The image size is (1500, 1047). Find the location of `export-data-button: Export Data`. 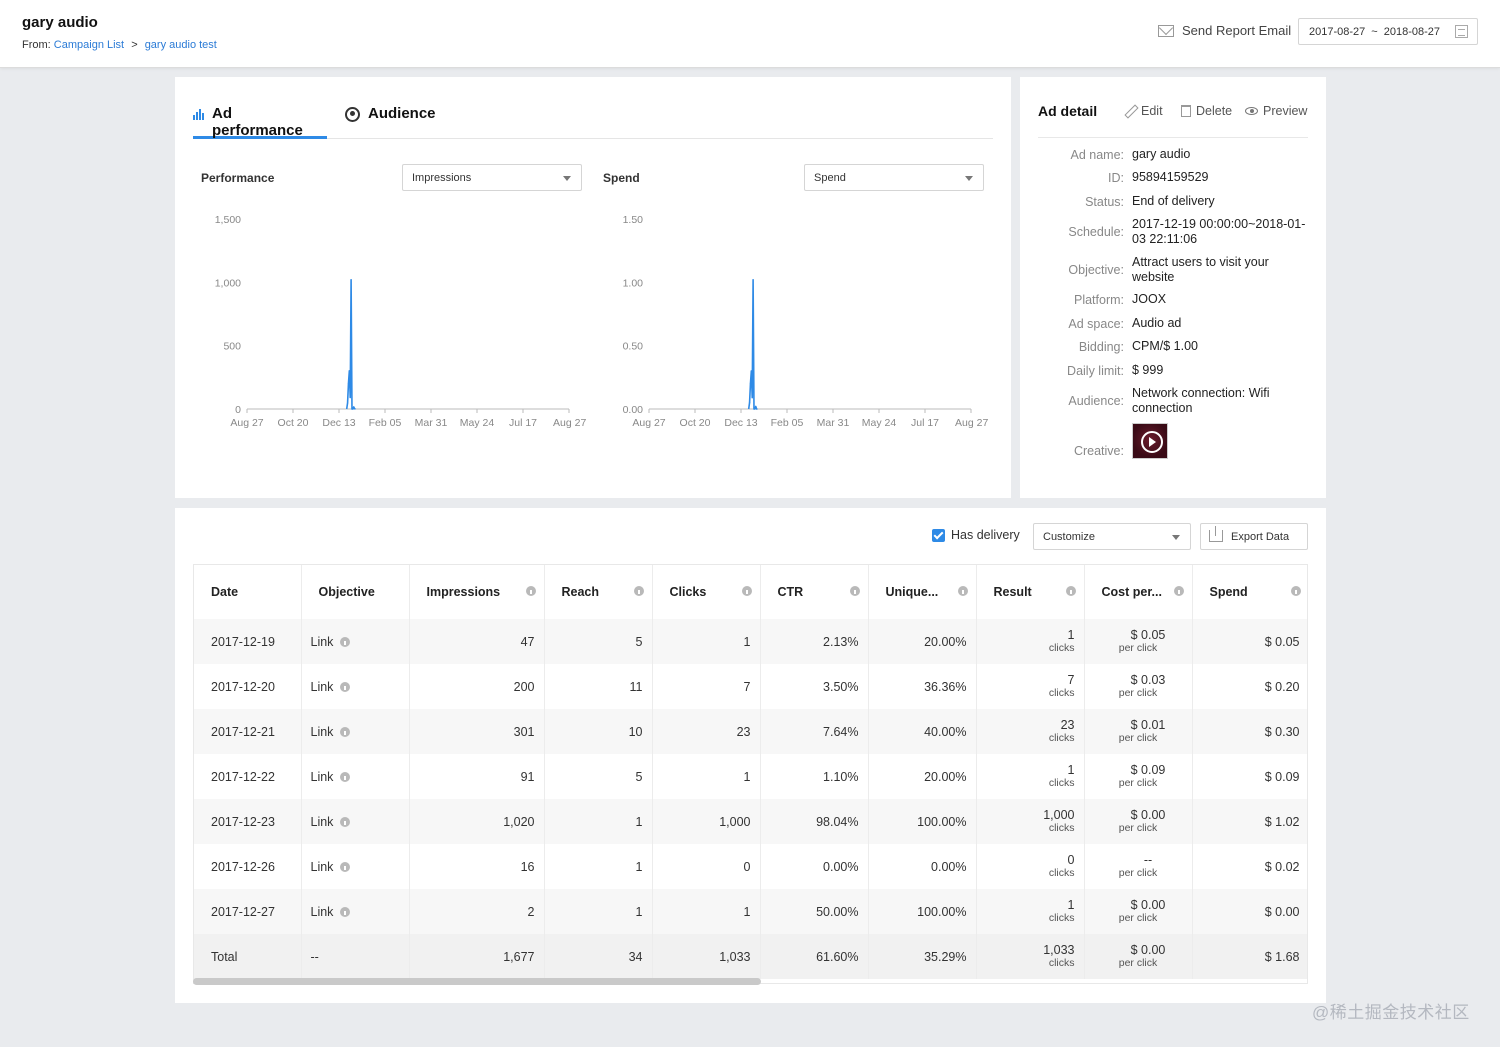

export-data-button: Export Data is located at coordinates (1254, 536).